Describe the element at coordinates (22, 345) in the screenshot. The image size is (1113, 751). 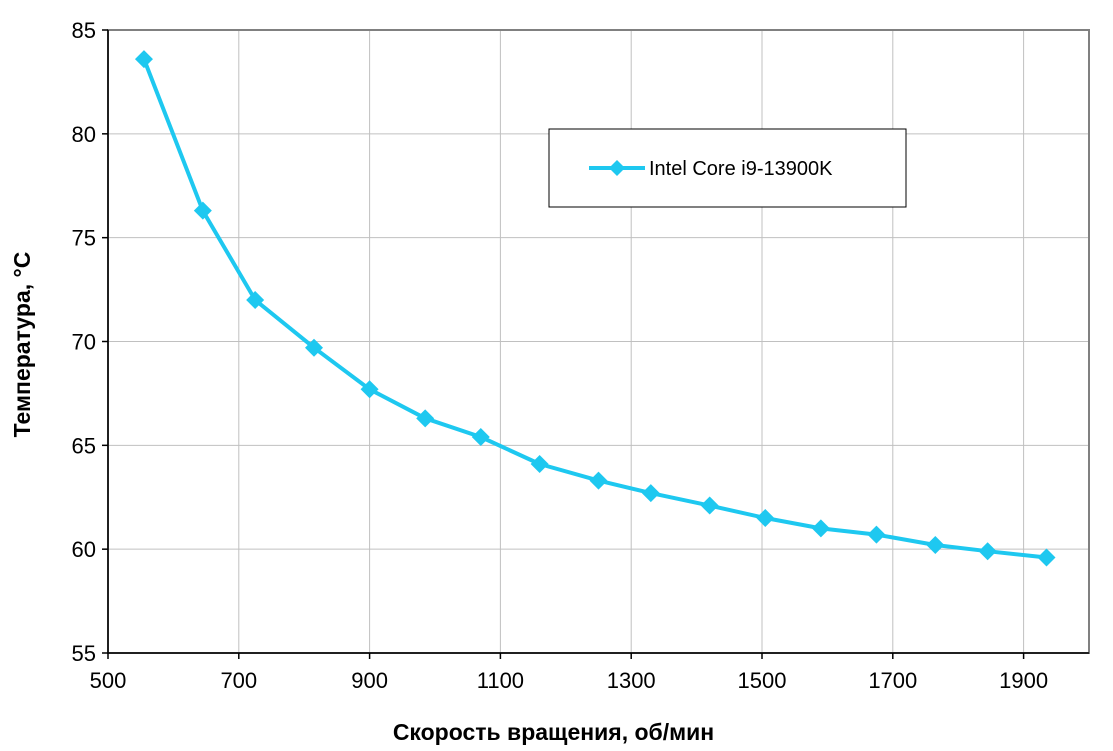
I see `y-axis-title: Температура, °C` at that location.